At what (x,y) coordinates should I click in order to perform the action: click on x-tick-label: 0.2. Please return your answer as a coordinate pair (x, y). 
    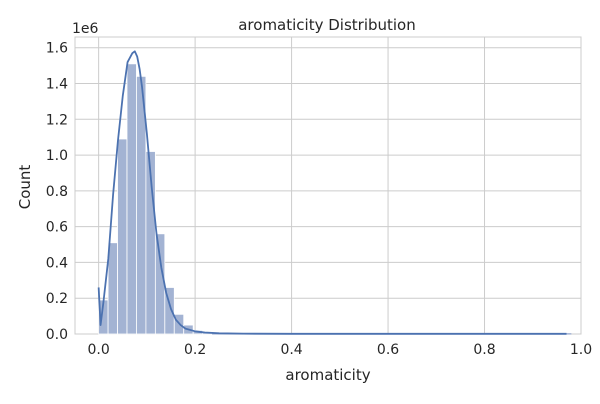
    Looking at the image, I should click on (195, 350).